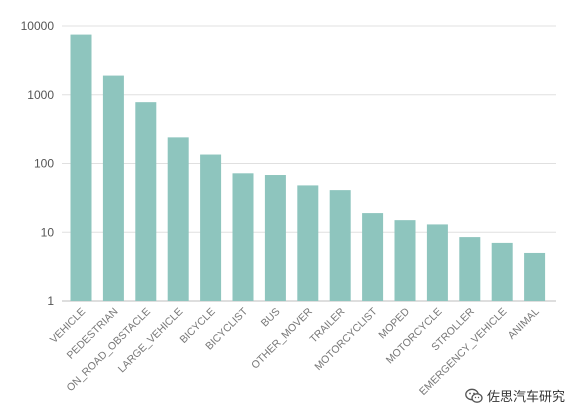  What do you see at coordinates (474, 395) in the screenshot?
I see `wechat-icon` at bounding box center [474, 395].